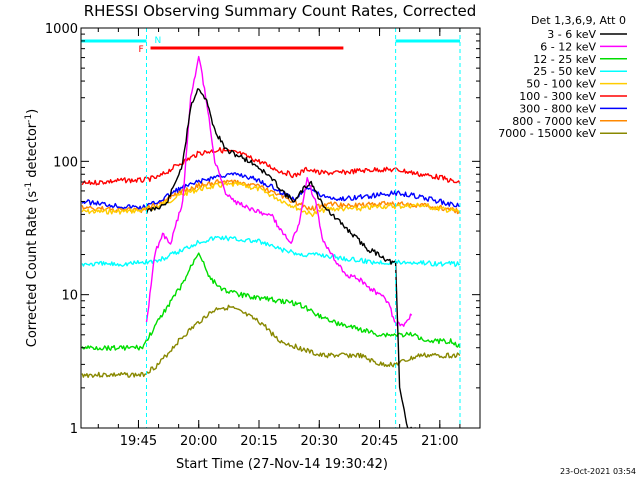 Image resolution: width=640 pixels, height=480 pixels. I want to click on x-tick-label: 20:15, so click(258, 441).